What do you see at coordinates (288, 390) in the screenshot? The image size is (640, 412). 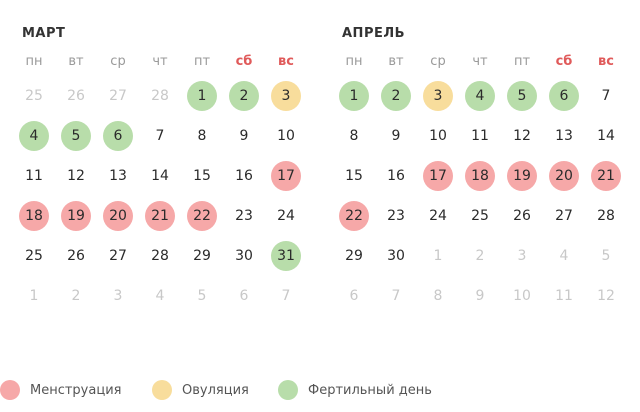 I see `fertile-dot-icon` at bounding box center [288, 390].